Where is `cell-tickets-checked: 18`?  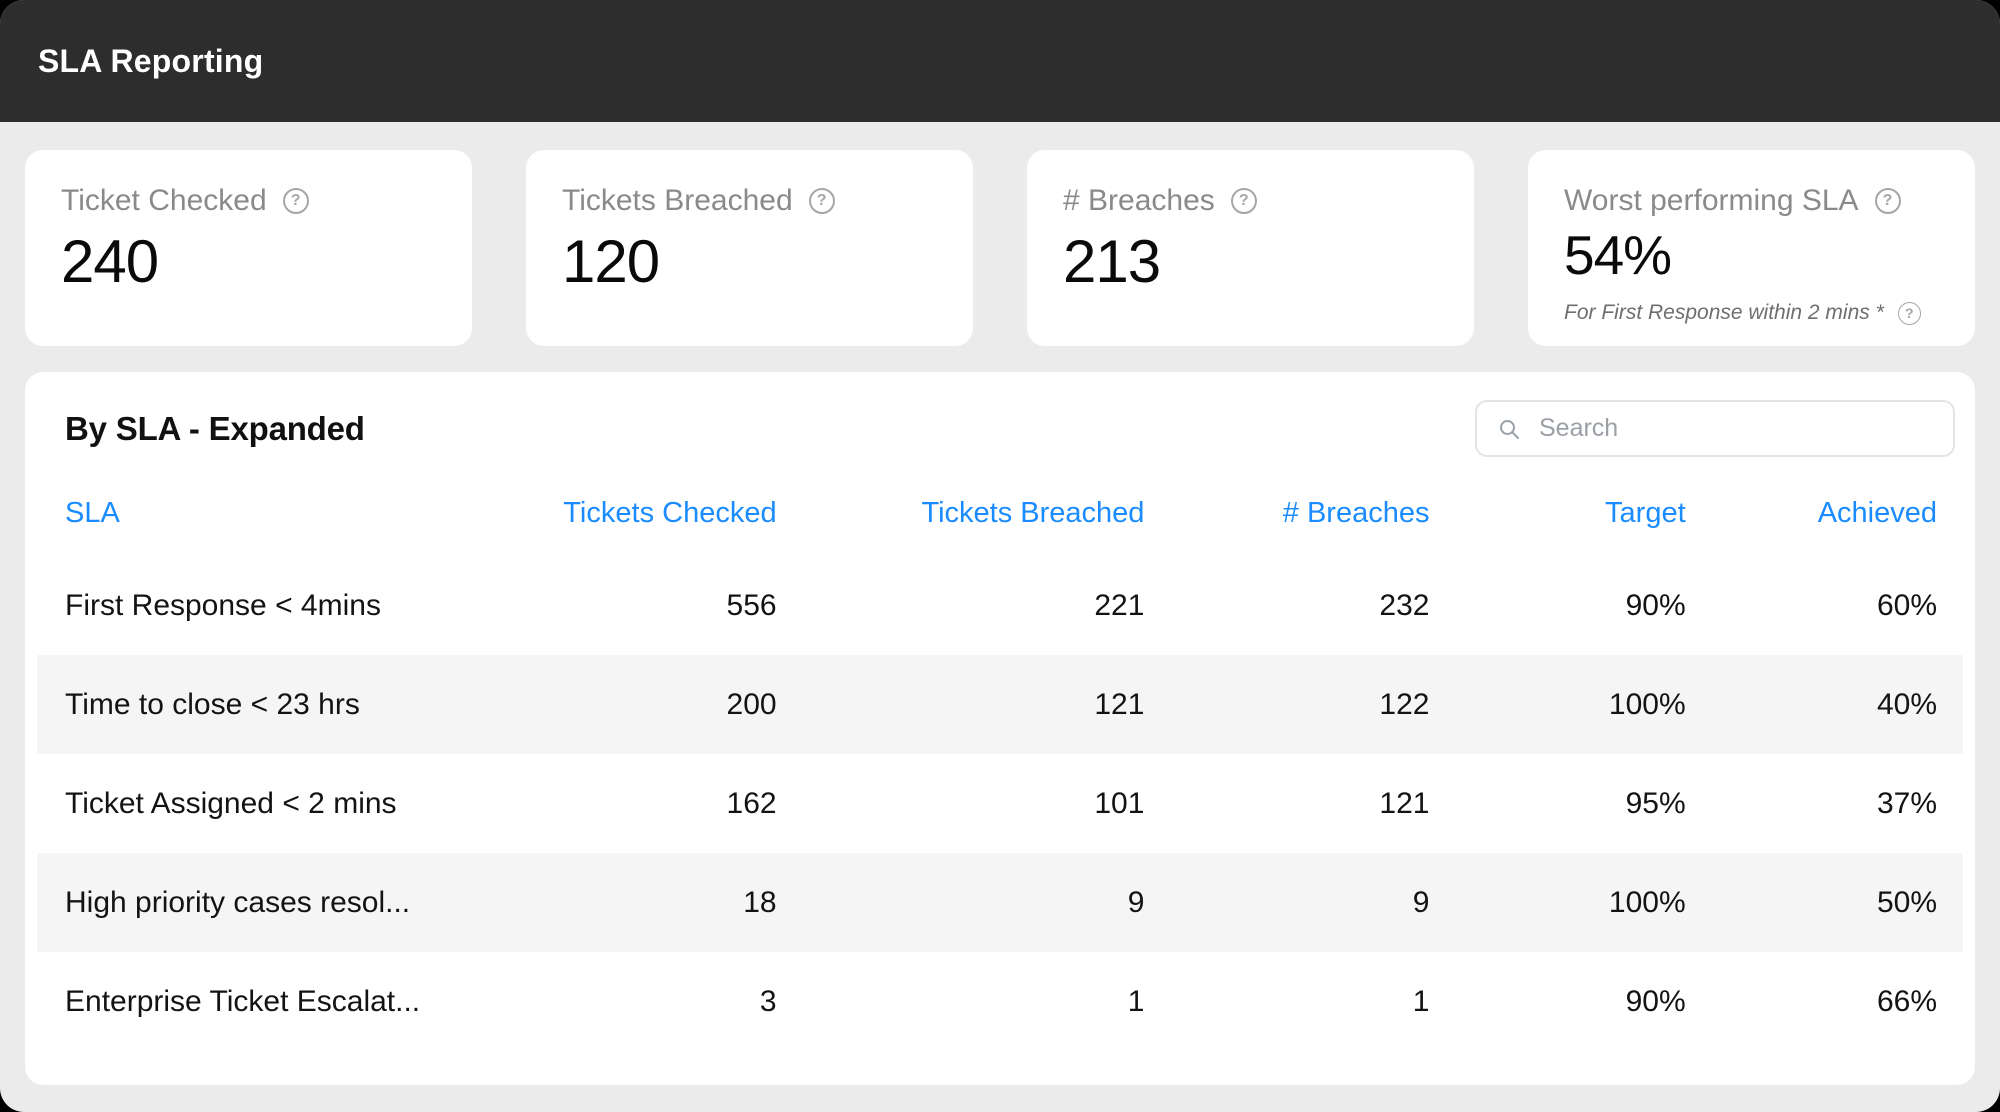
cell-tickets-checked: 18 is located at coordinates (760, 902).